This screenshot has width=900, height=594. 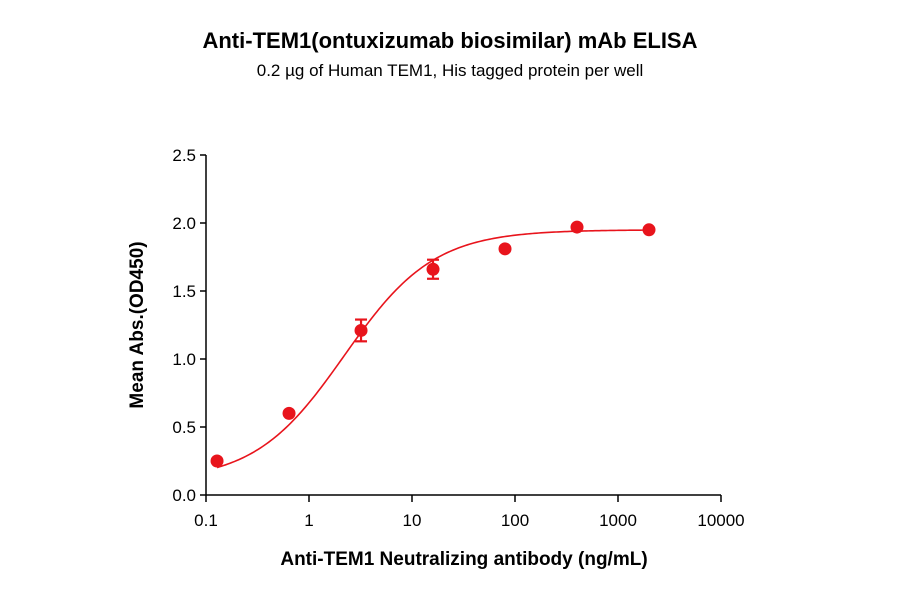 I want to click on x-tick-label: 1000, so click(x=618, y=520).